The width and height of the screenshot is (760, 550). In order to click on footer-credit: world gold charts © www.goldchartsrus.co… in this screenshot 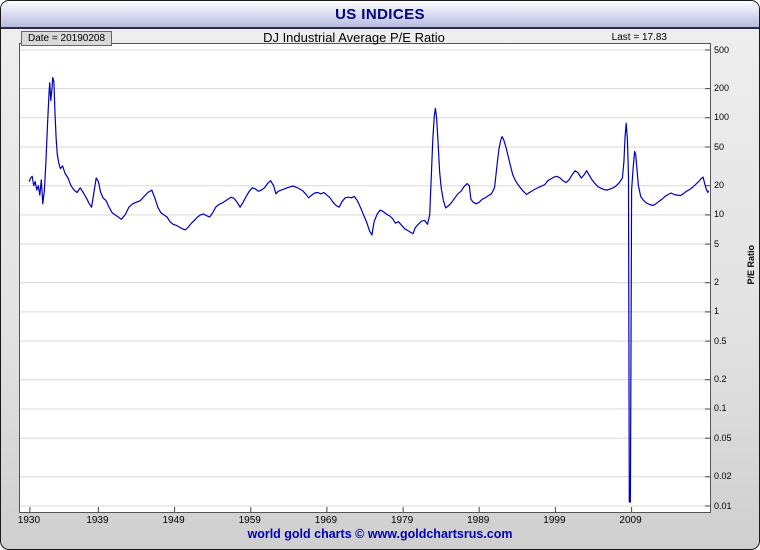, I will do `click(380, 534)`.